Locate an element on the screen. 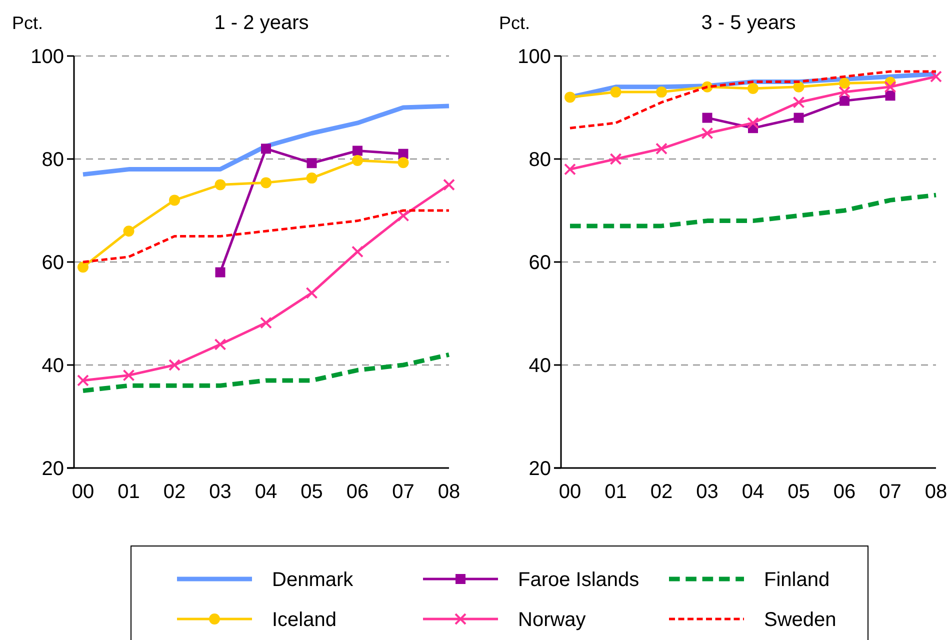 The width and height of the screenshot is (952, 640). legend-label: Sweden is located at coordinates (800, 620).